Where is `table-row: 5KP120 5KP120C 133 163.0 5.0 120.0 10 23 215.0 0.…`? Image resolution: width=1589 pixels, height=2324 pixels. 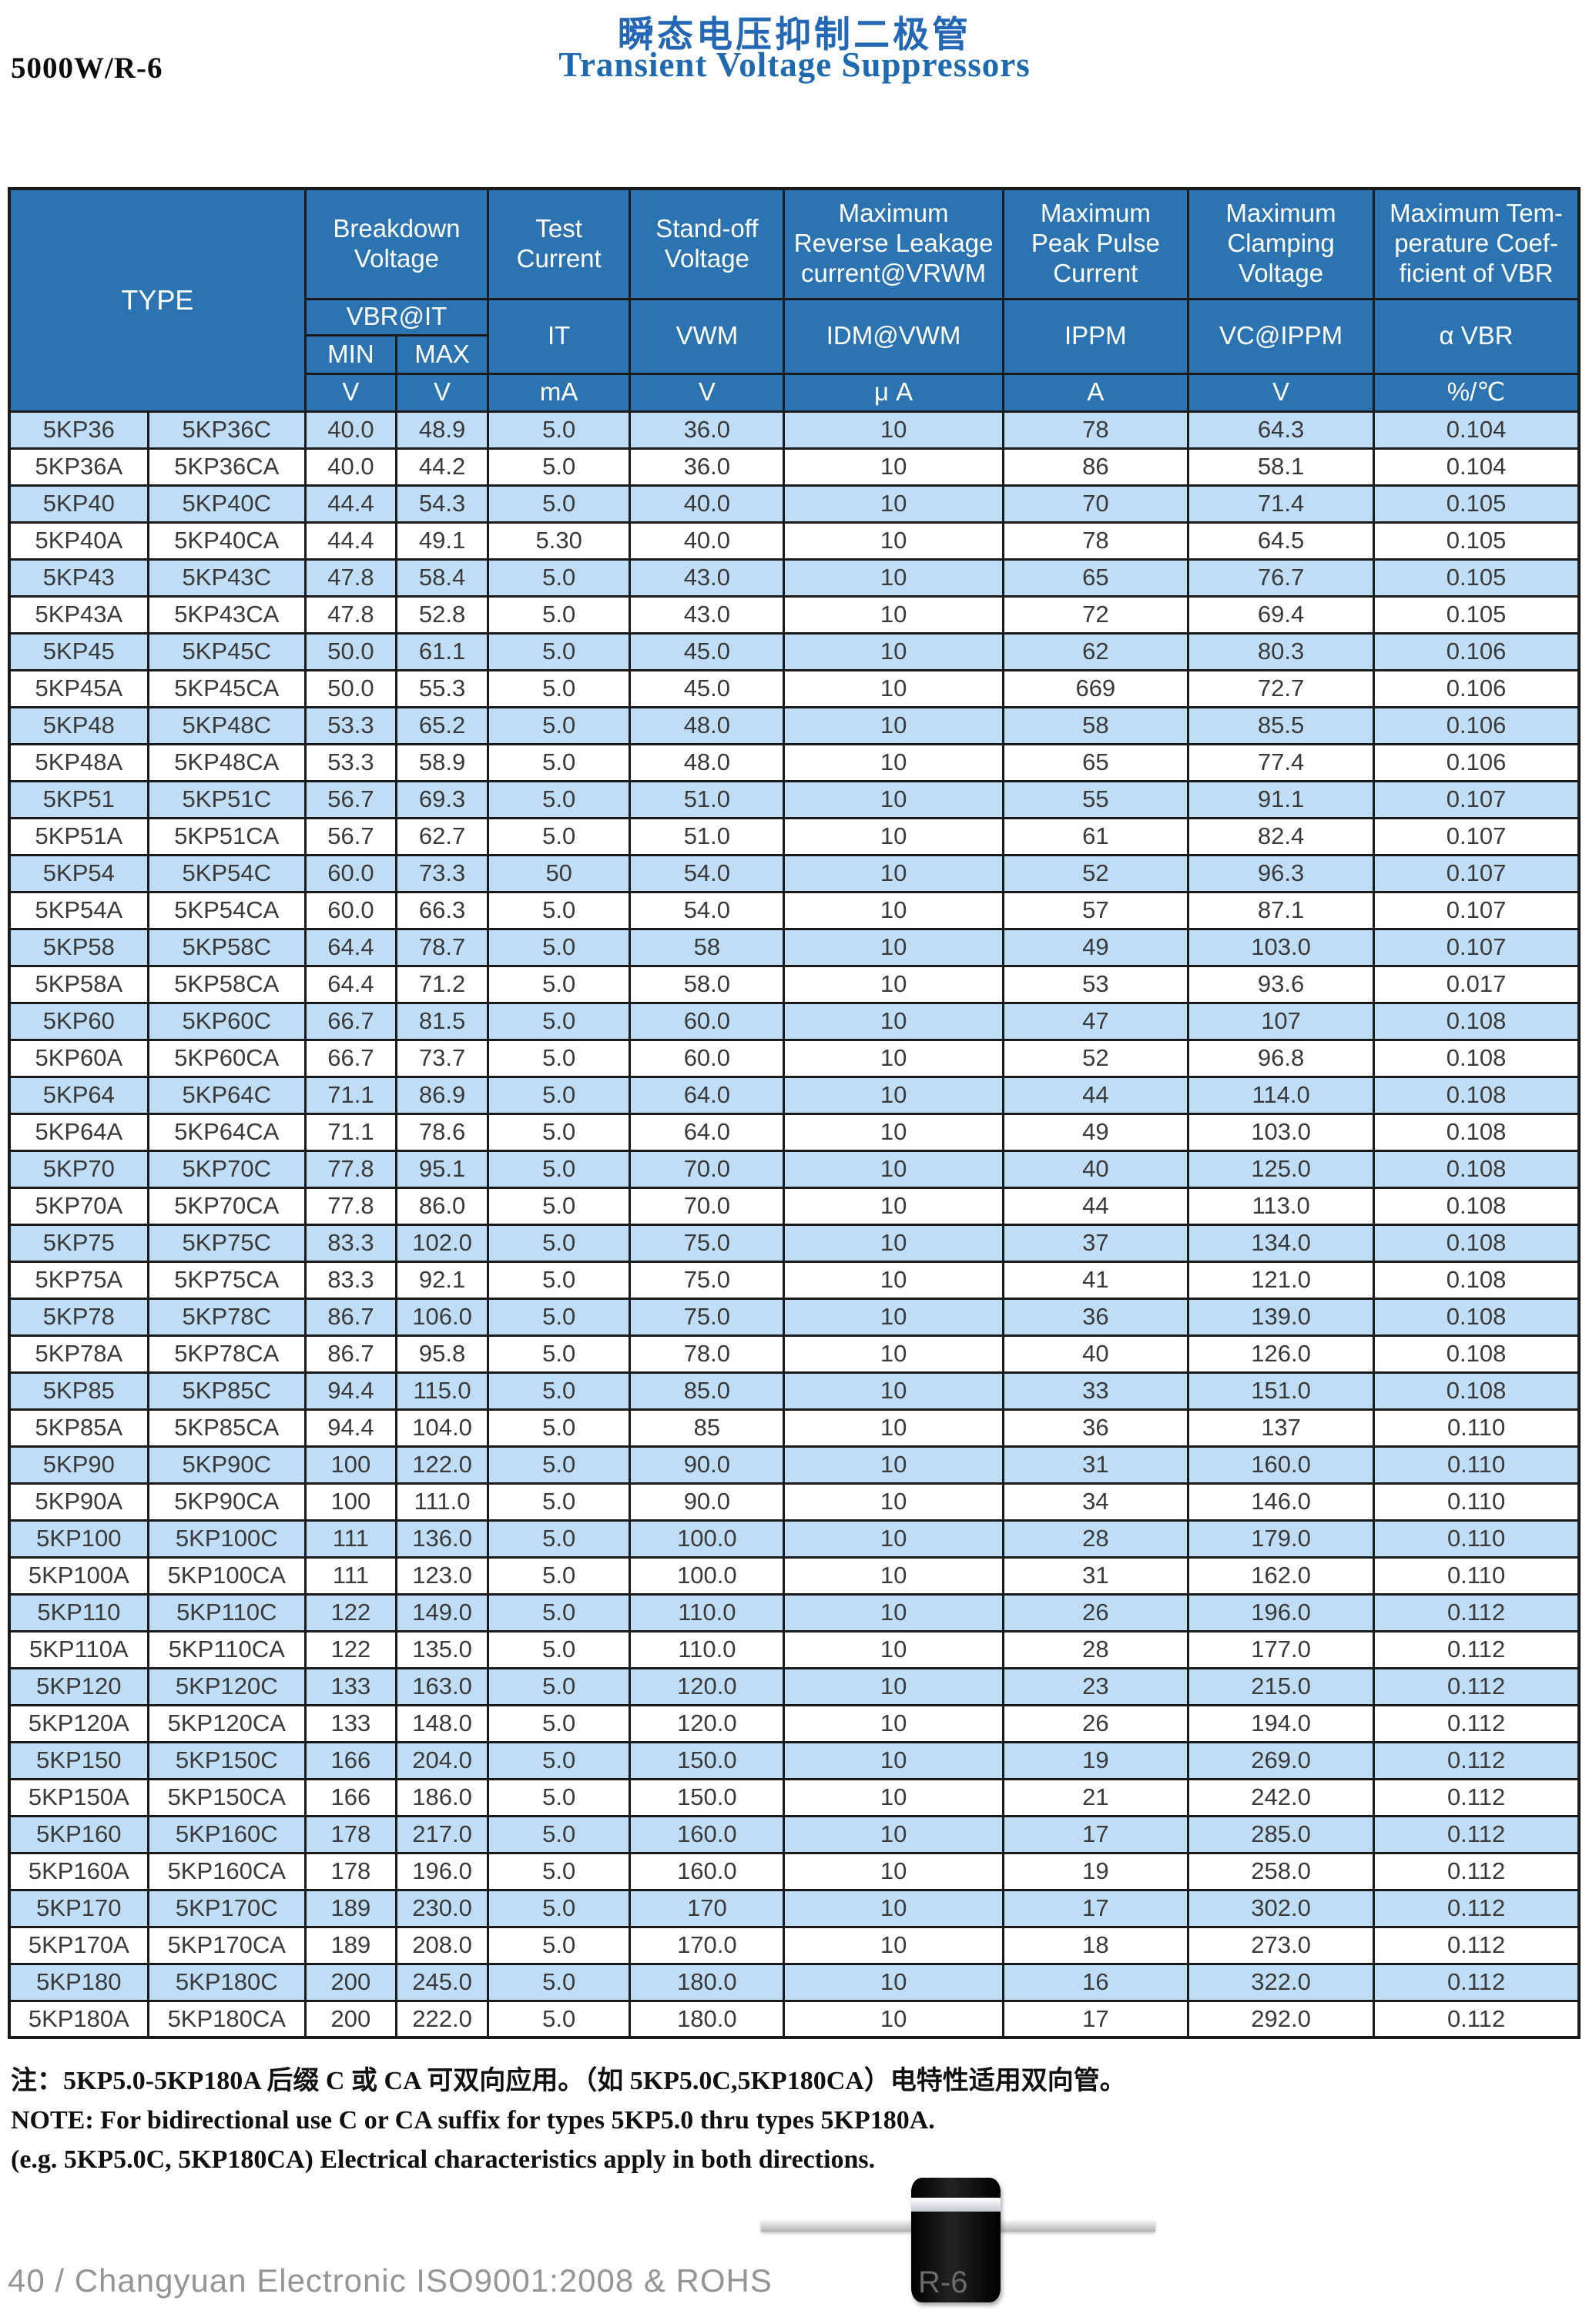
table-row: 5KP120 5KP120C 133 163.0 5.0 120.0 10 23 215.0 0.… is located at coordinates (794, 1686).